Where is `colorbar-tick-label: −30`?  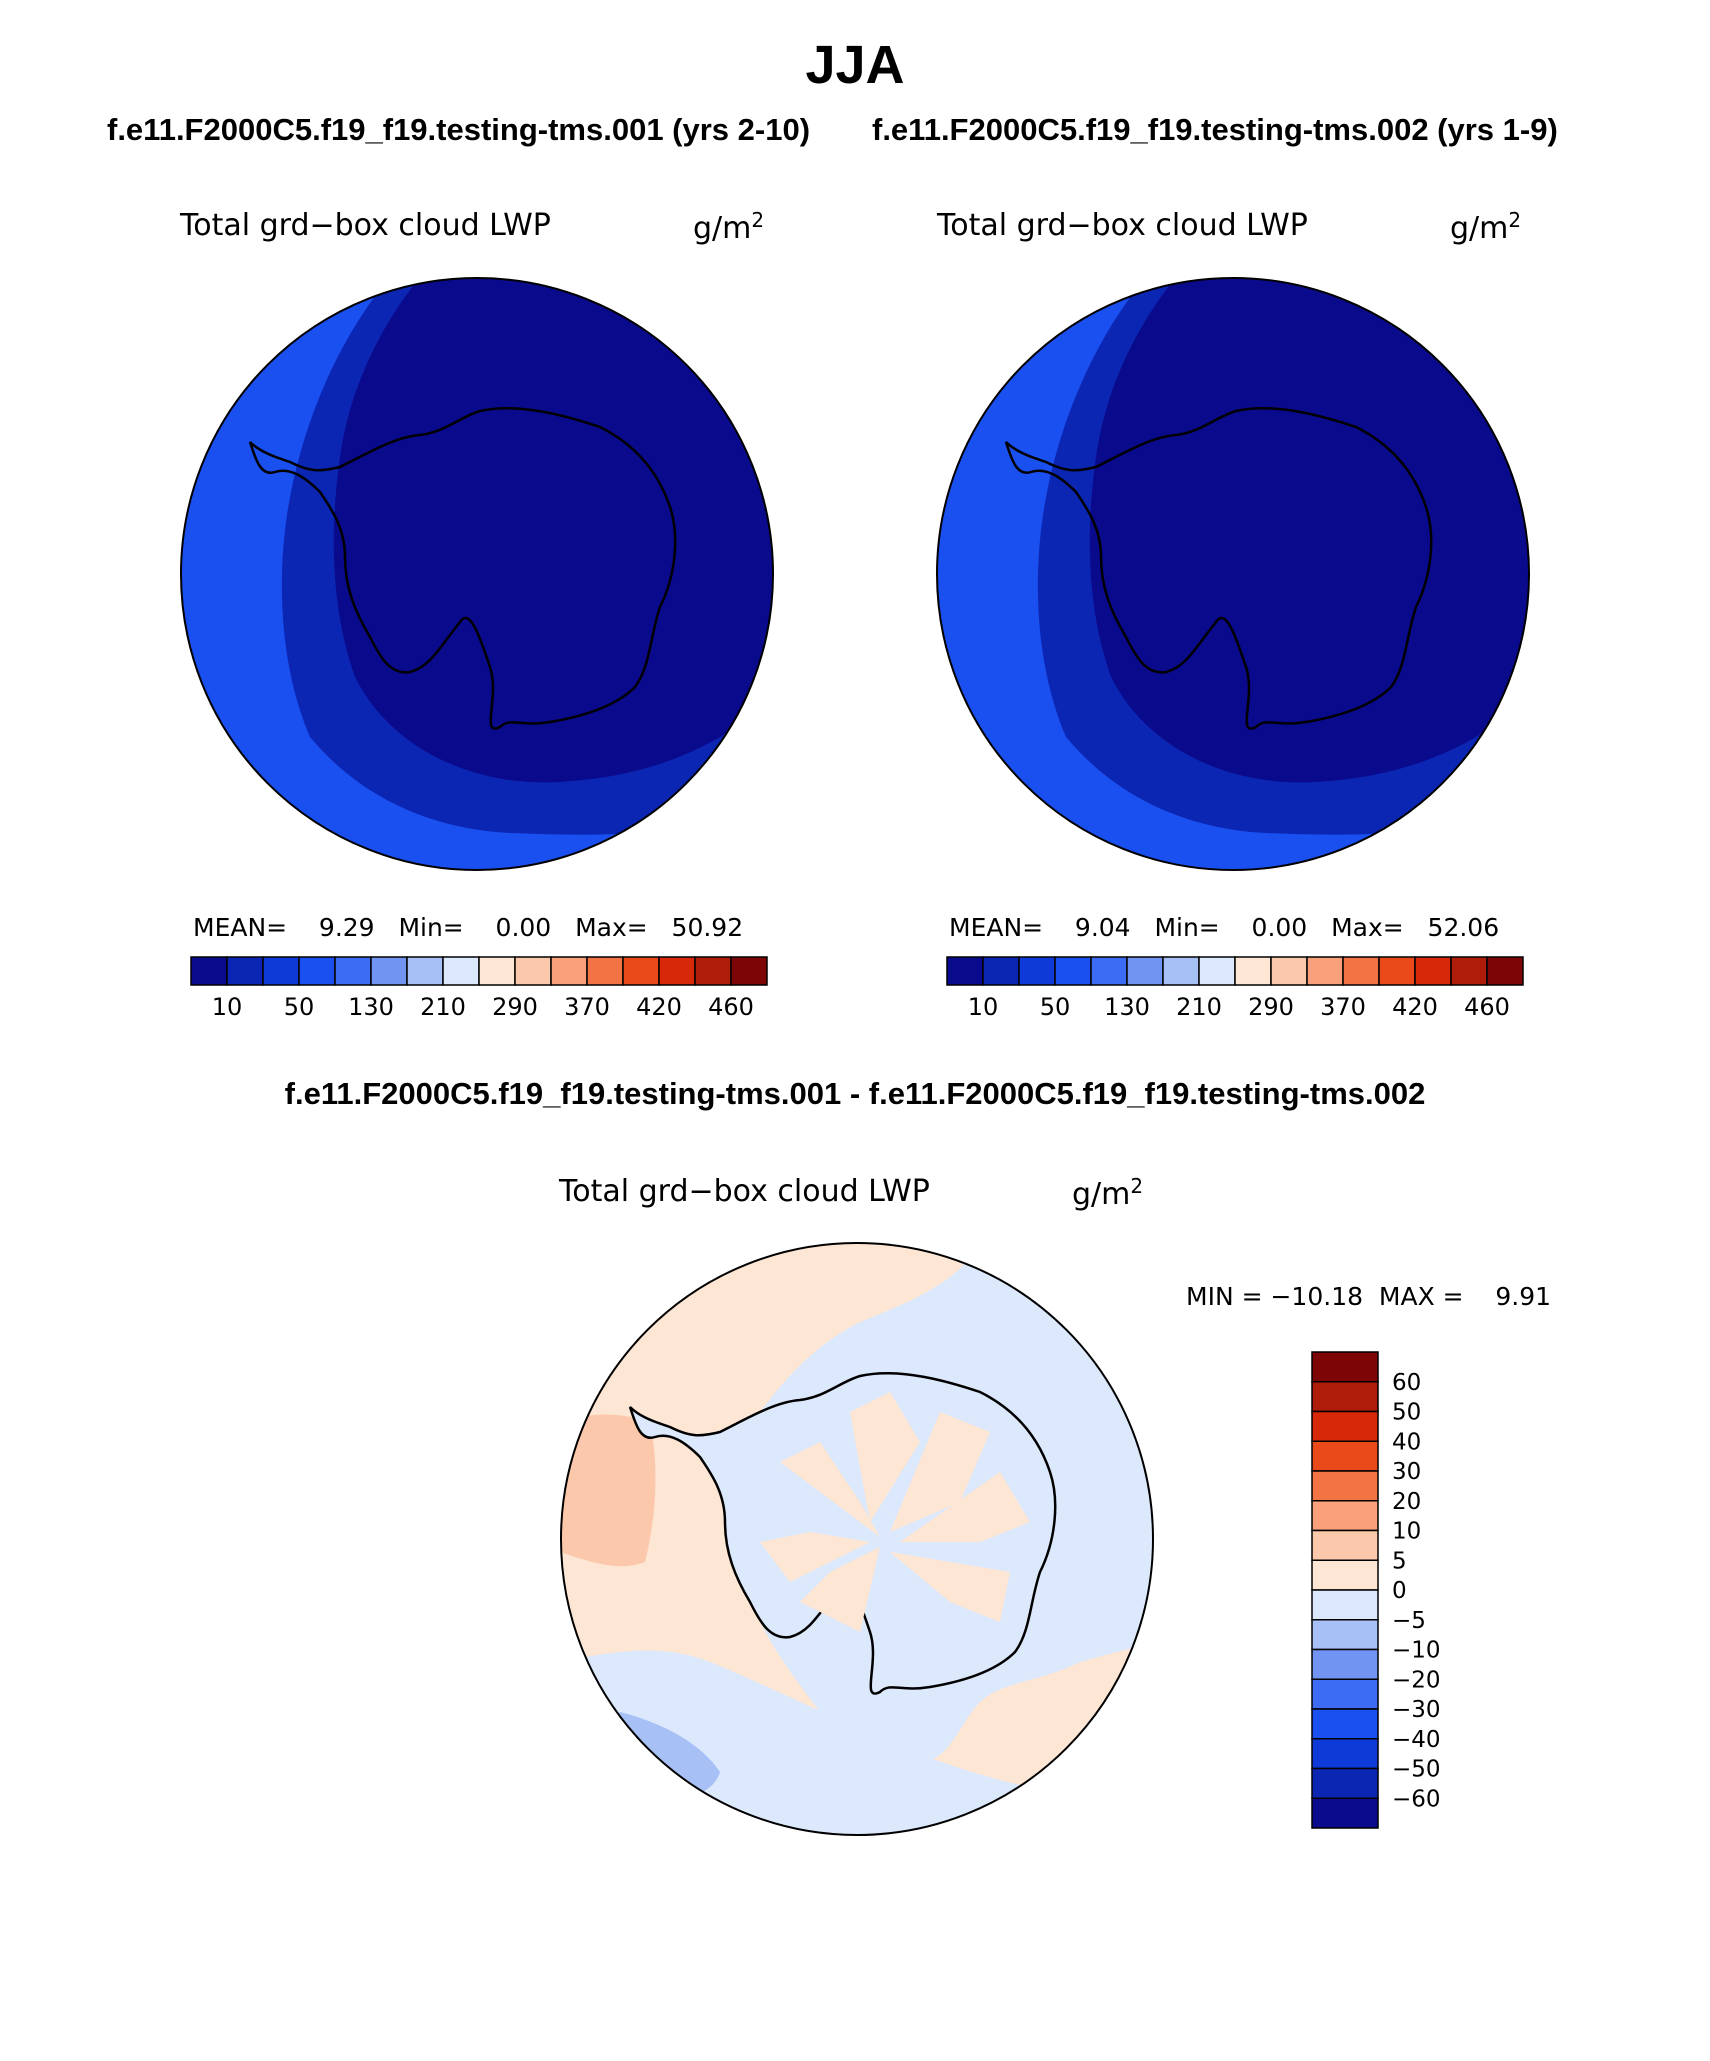 colorbar-tick-label: −30 is located at coordinates (1416, 1710).